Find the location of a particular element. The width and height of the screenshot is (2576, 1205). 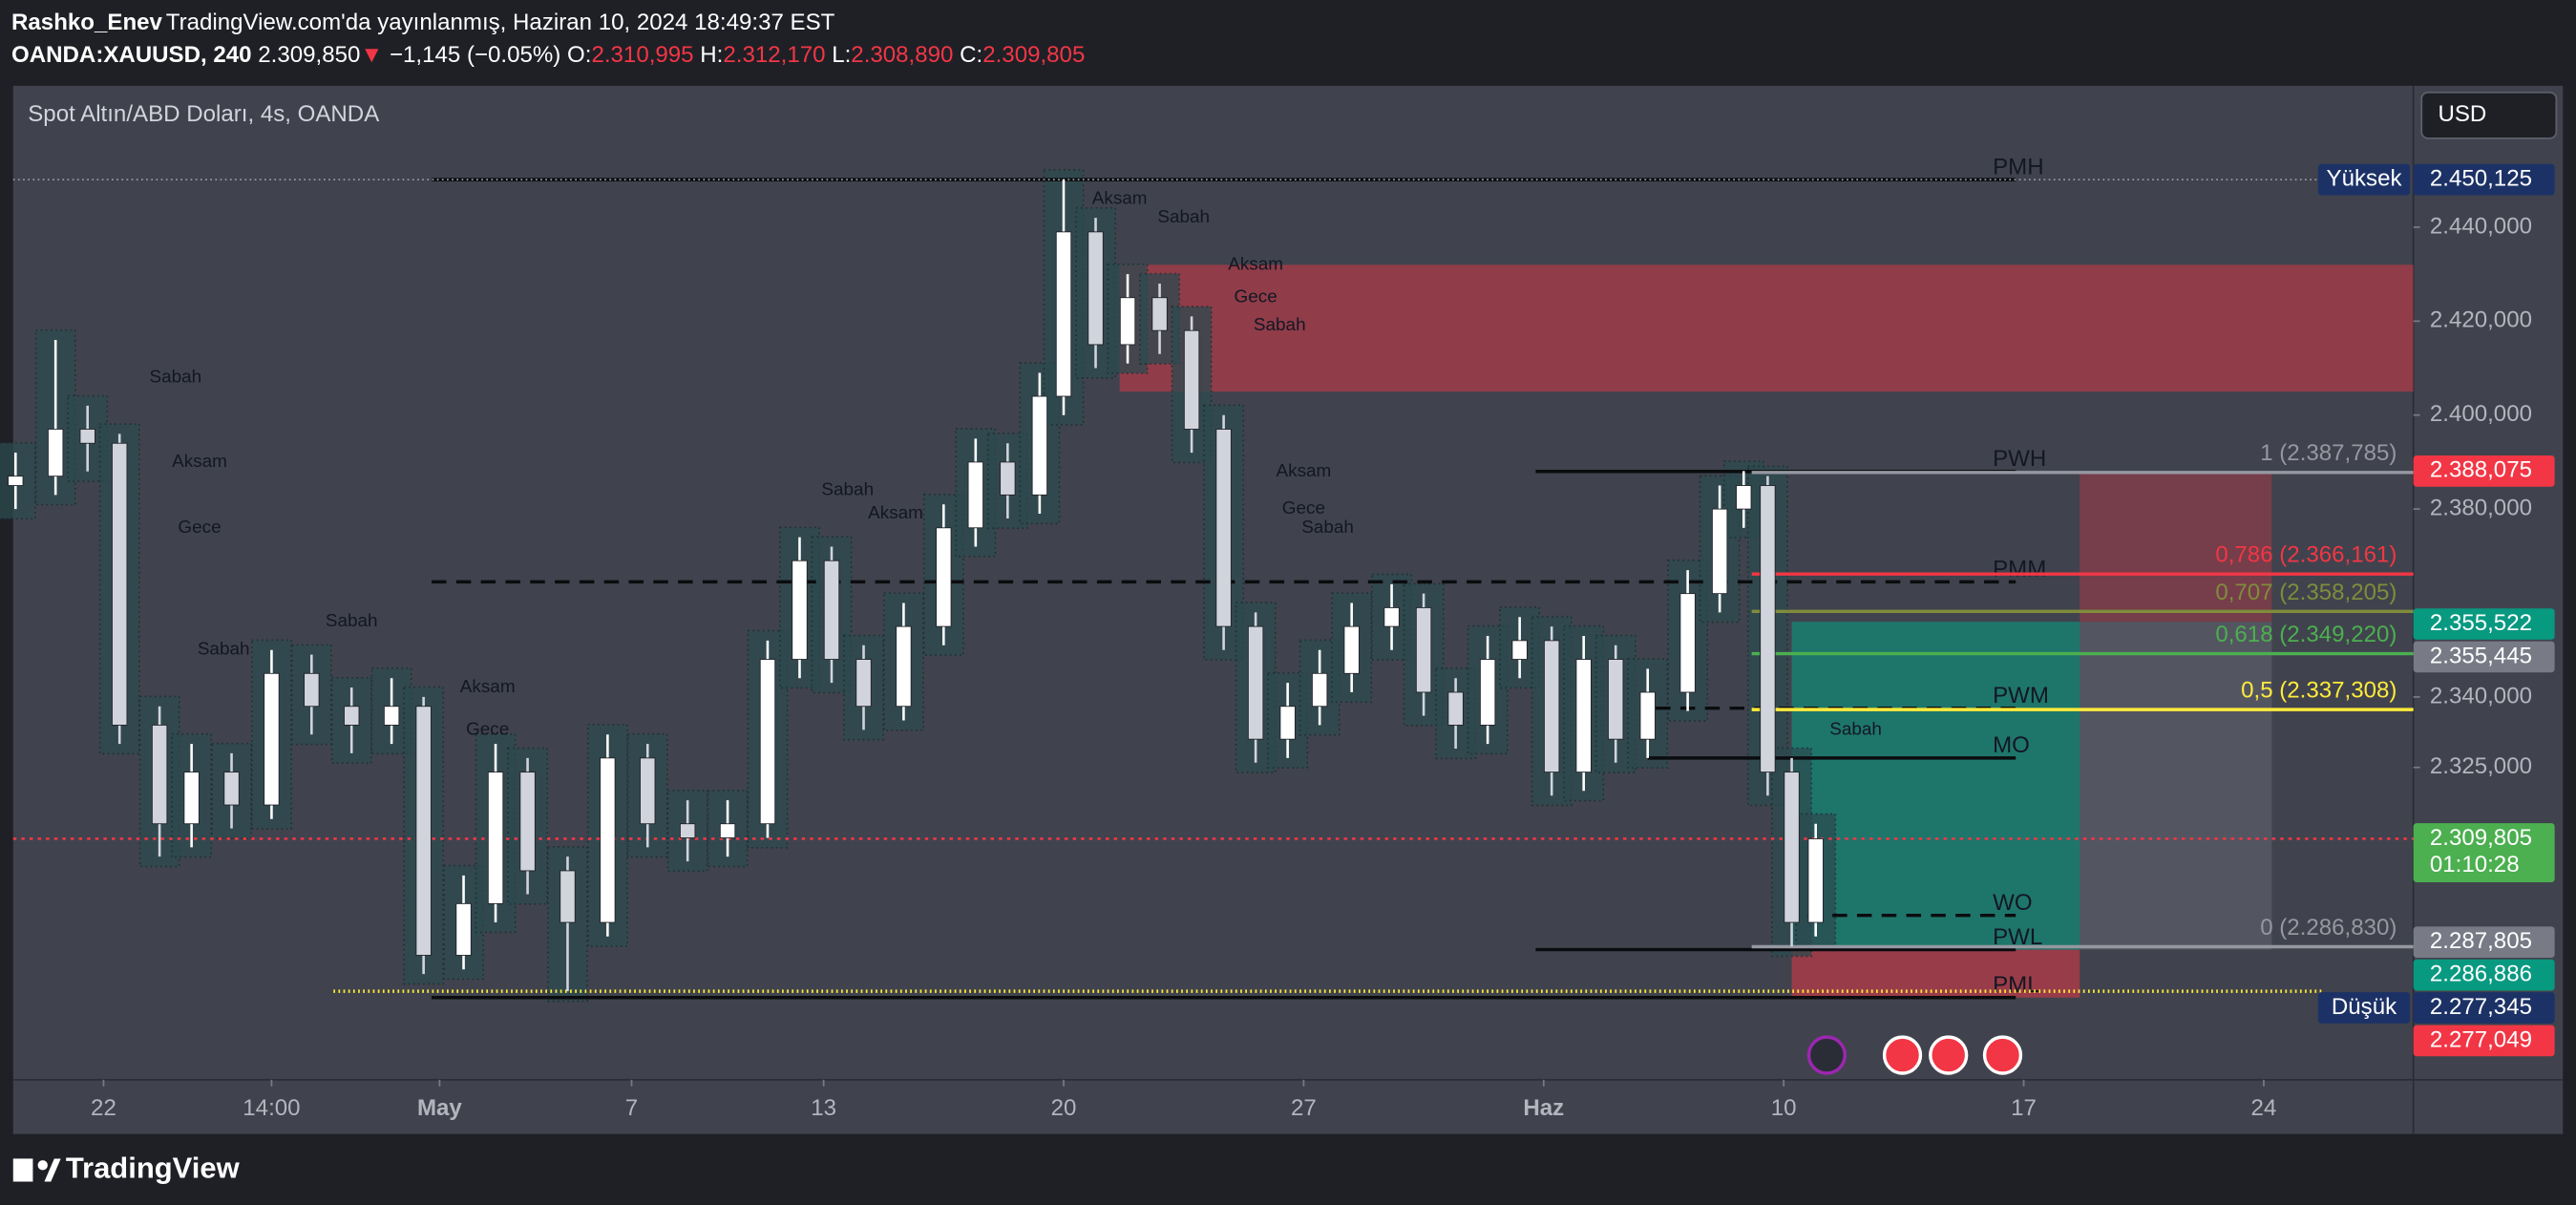

fib-label: 0,618 (2.349,220) is located at coordinates (2306, 634).